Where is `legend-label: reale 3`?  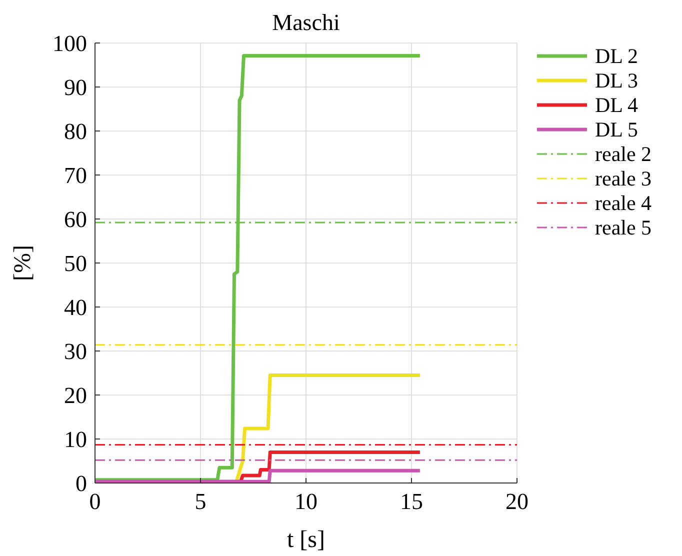 legend-label: reale 3 is located at coordinates (623, 178).